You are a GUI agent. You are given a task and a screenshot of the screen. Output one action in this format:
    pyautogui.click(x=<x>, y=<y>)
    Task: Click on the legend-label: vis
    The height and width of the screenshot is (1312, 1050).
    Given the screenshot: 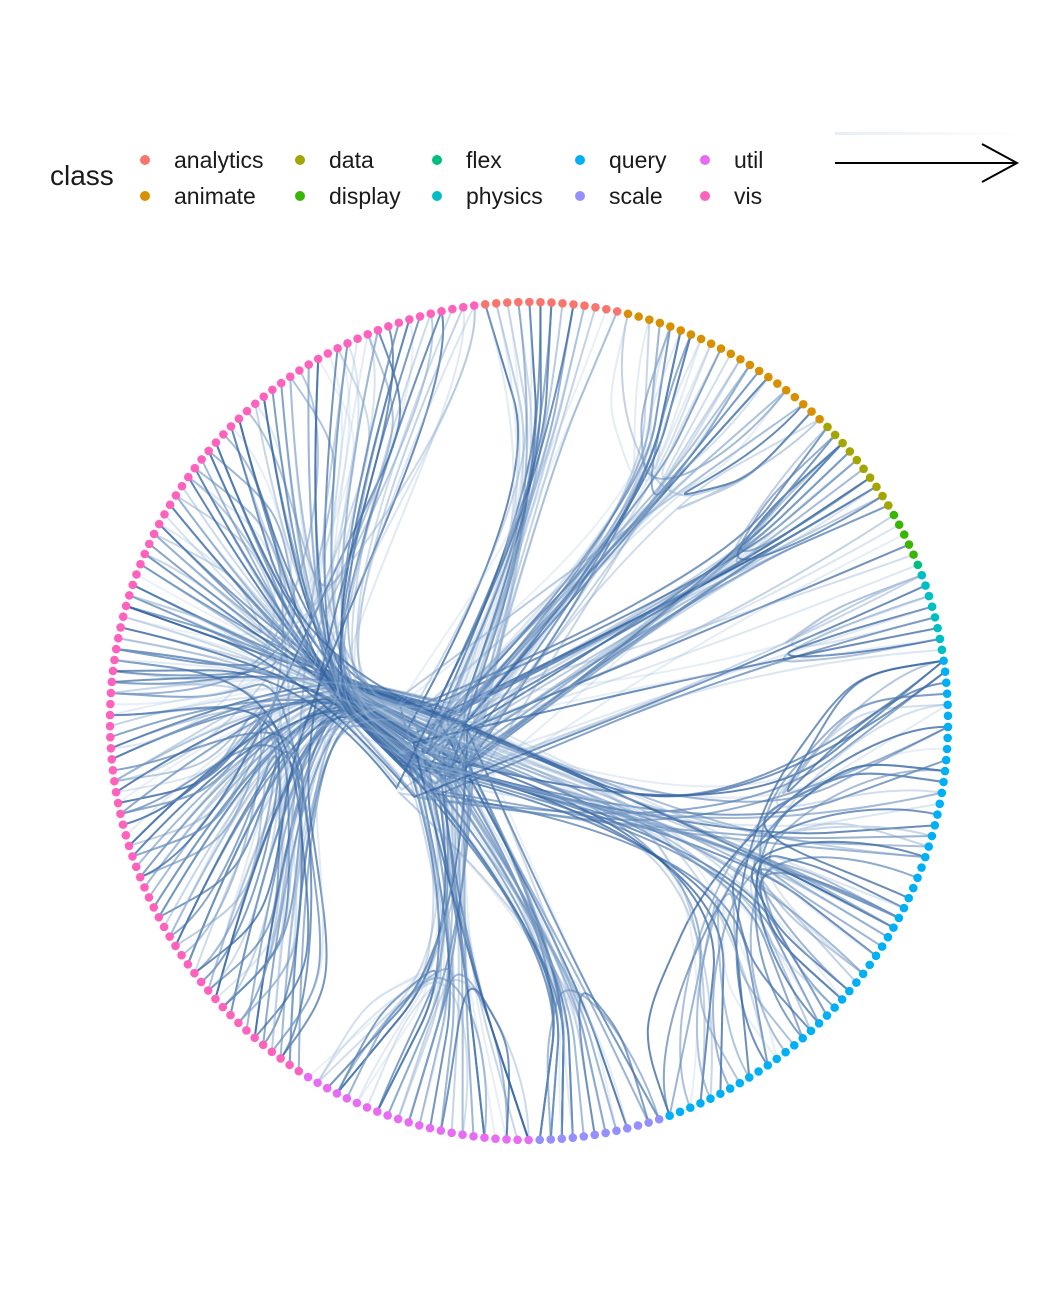 What is the action you would take?
    pyautogui.click(x=748, y=195)
    